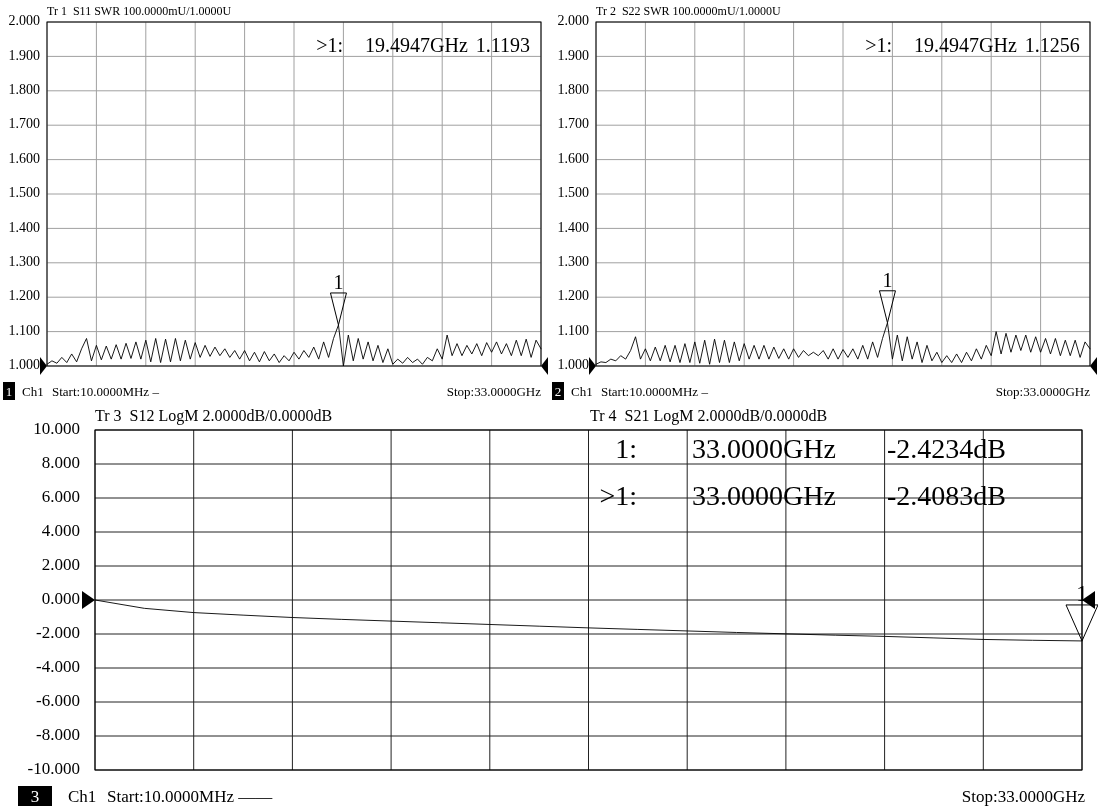  I want to click on y-tick-label: -4.000, so click(58, 666).